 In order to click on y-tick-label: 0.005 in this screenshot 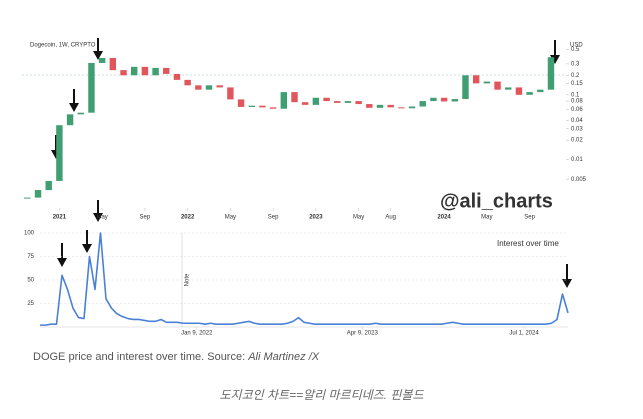, I will do `click(579, 180)`.